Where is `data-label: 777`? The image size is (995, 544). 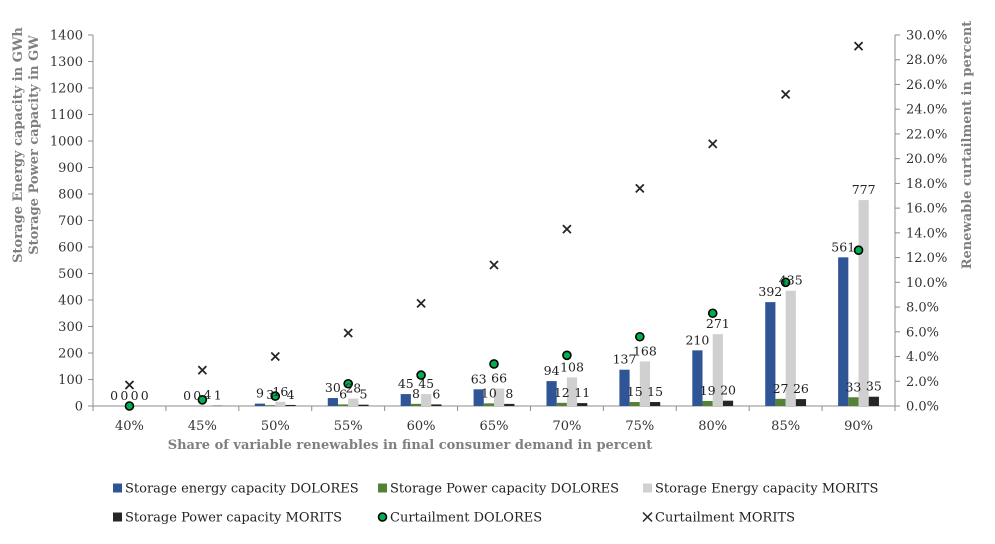 data-label: 777 is located at coordinates (864, 189).